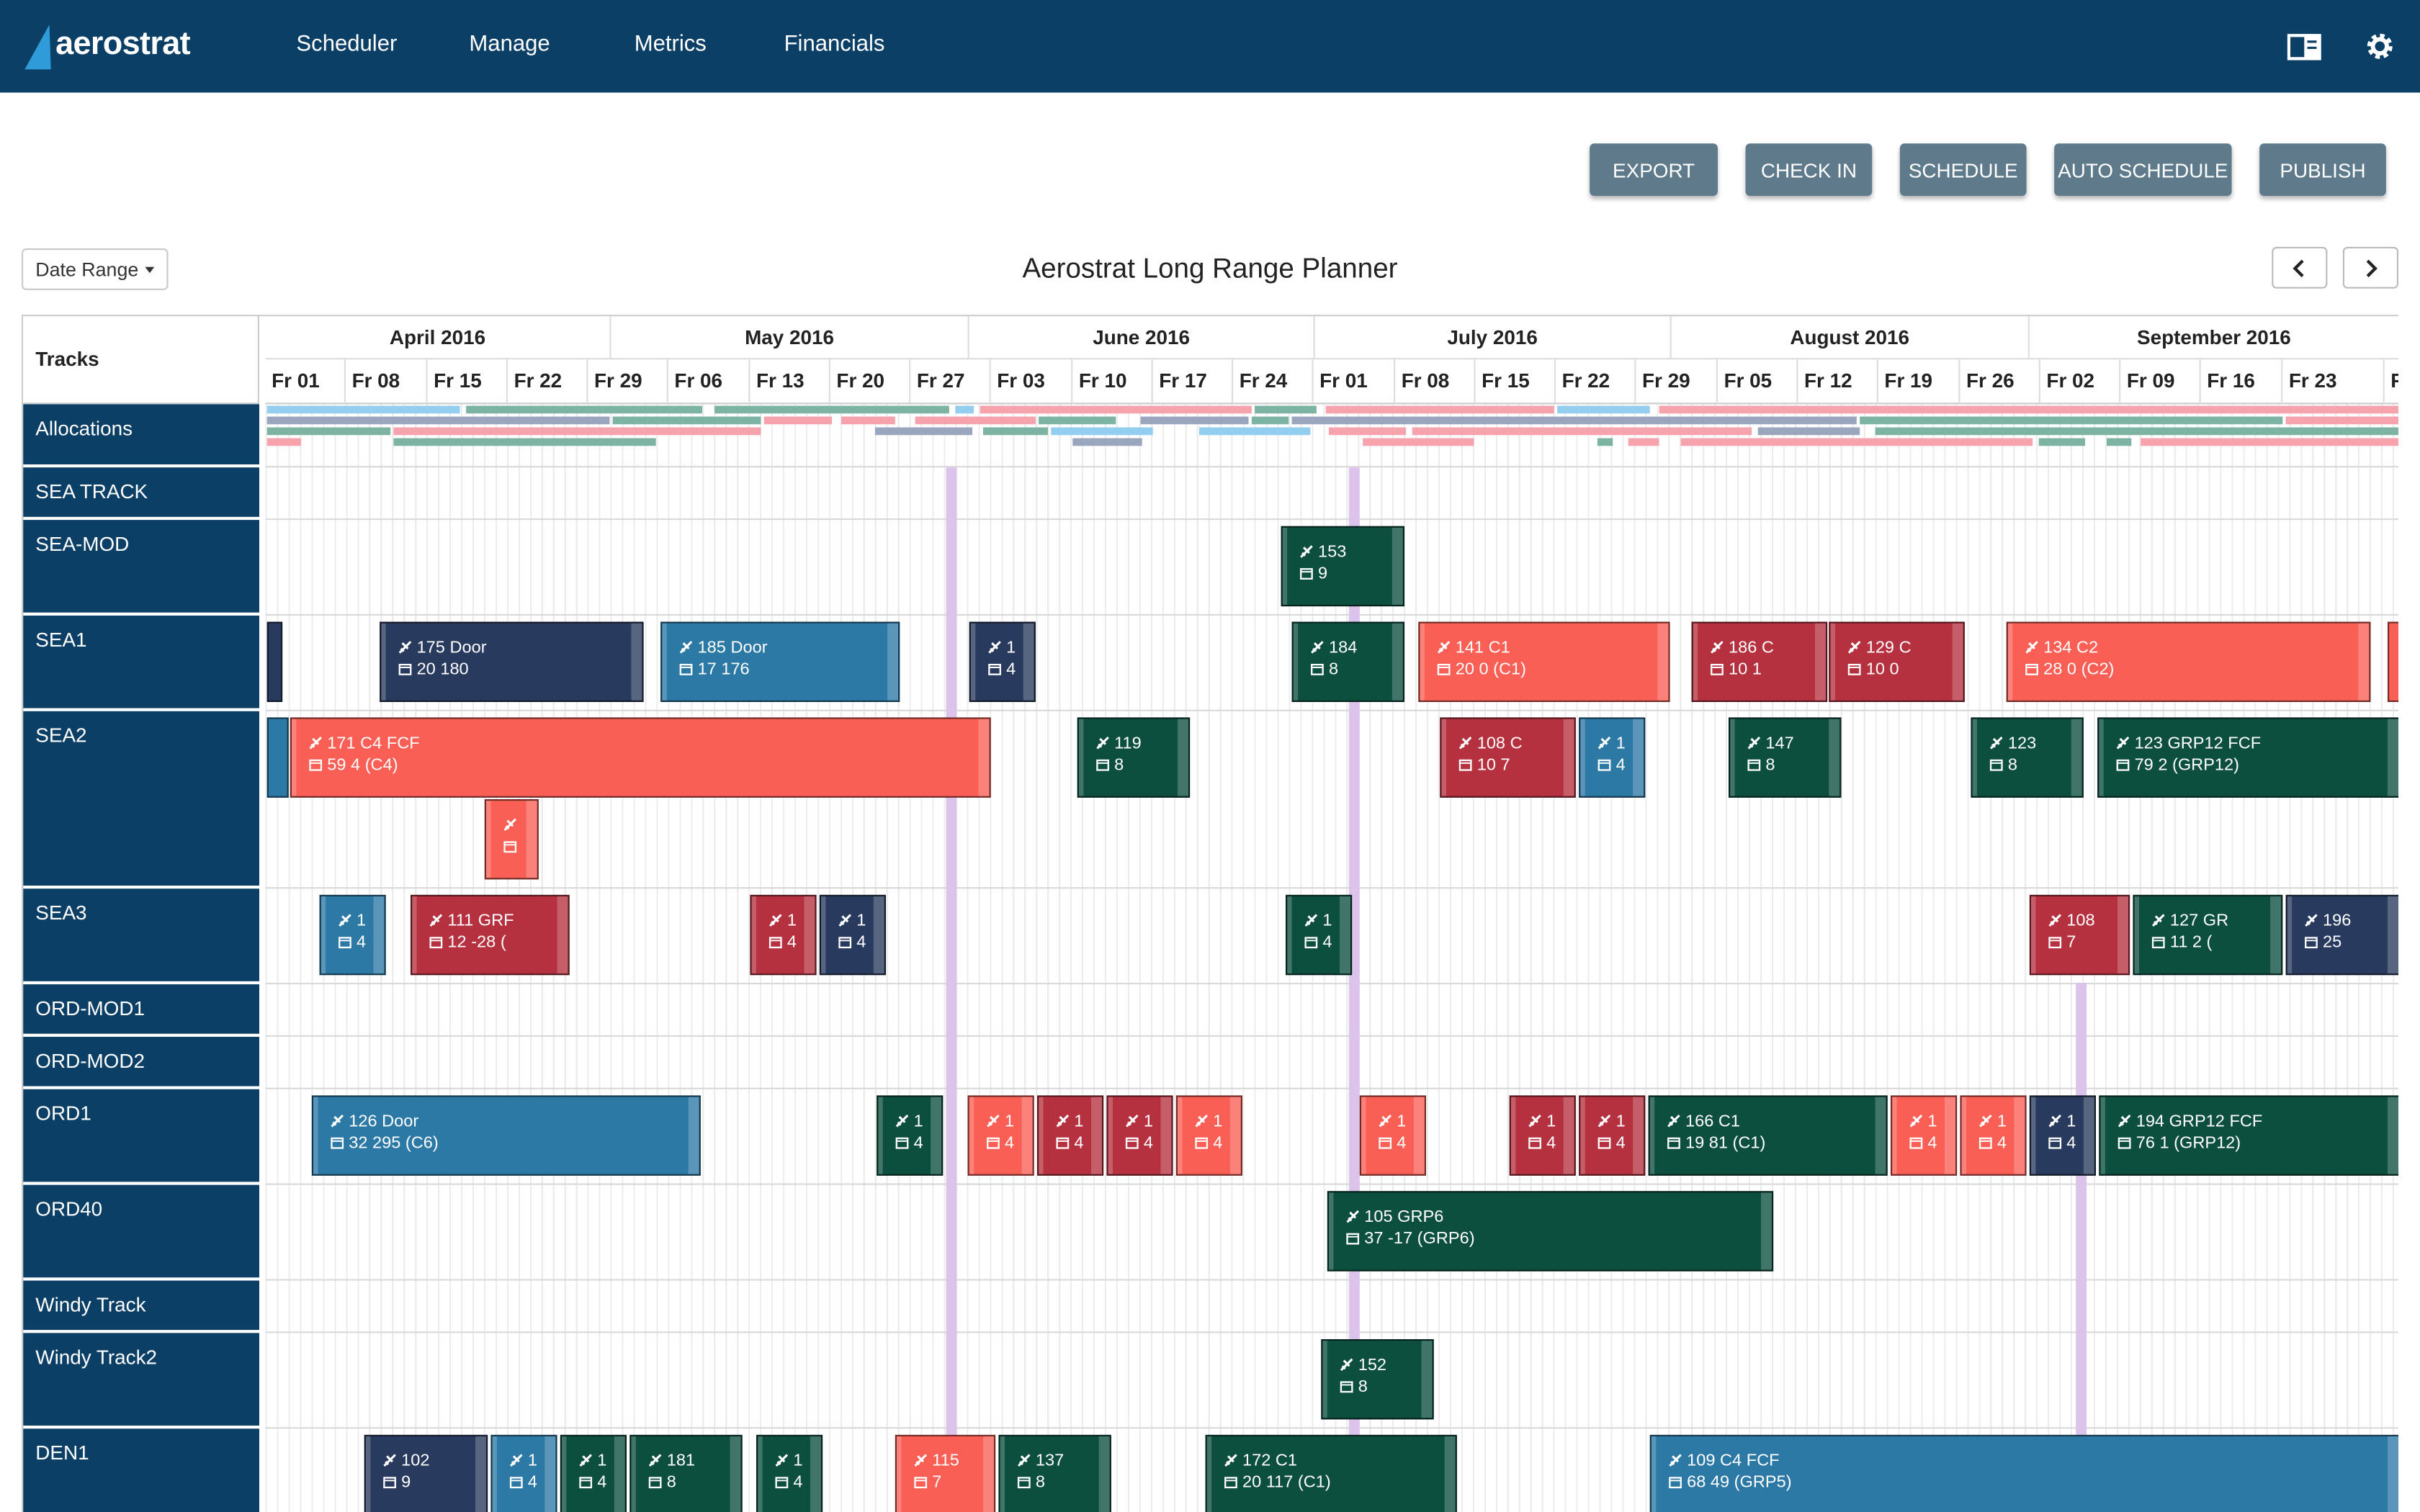 This screenshot has height=1512, width=2420. I want to click on flight-block: 186 C 10 1, so click(1760, 661).